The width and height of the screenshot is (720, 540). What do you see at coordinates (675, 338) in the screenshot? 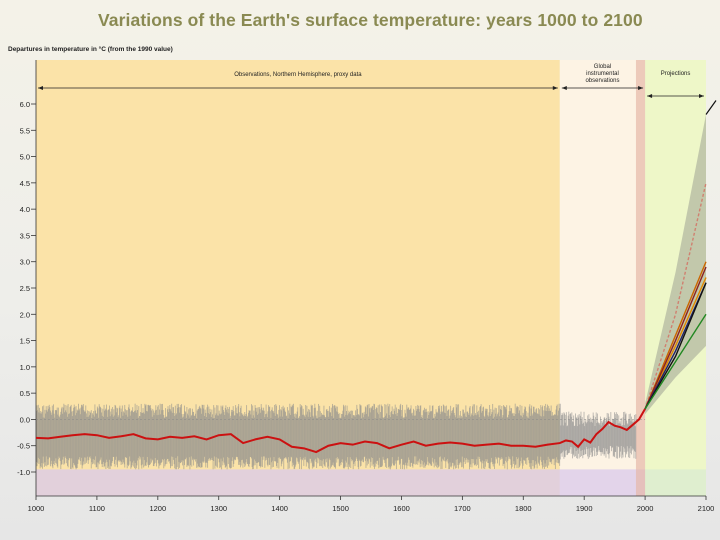
I see `series-line` at bounding box center [675, 338].